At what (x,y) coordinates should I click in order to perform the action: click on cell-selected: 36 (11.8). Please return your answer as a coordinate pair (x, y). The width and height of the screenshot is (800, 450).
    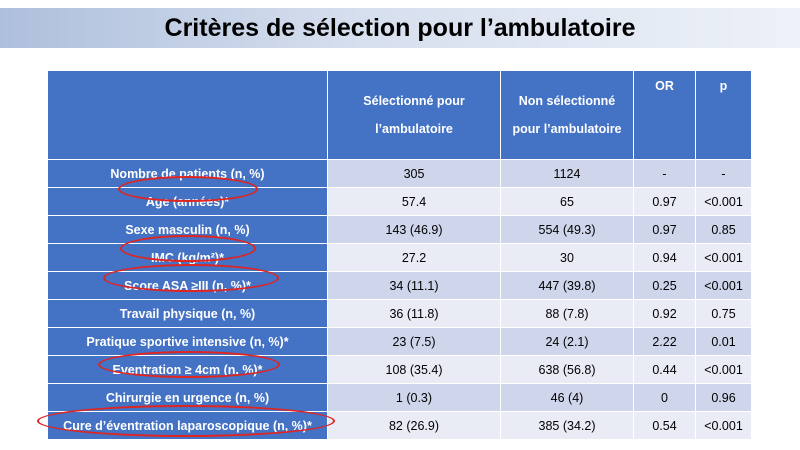
    Looking at the image, I should click on (414, 313).